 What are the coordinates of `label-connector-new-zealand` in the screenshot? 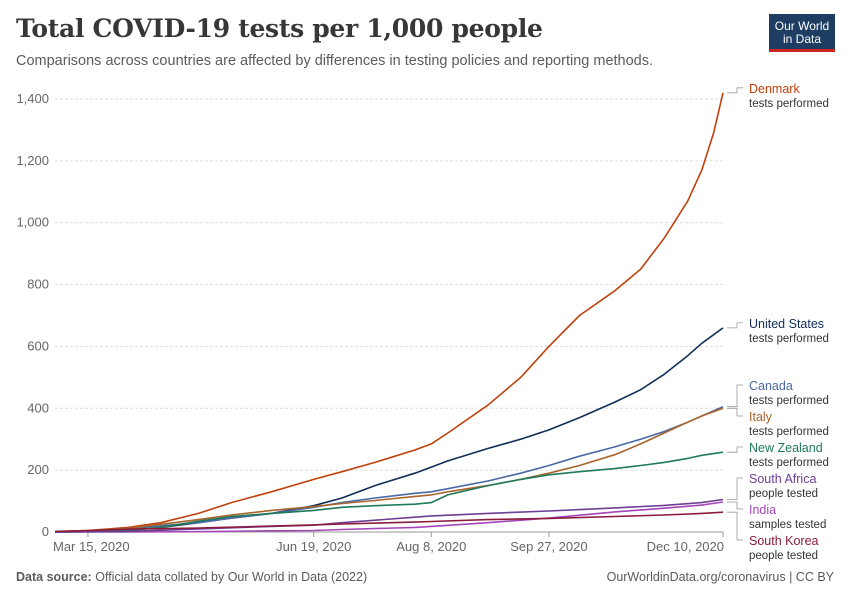 It's located at (735, 449).